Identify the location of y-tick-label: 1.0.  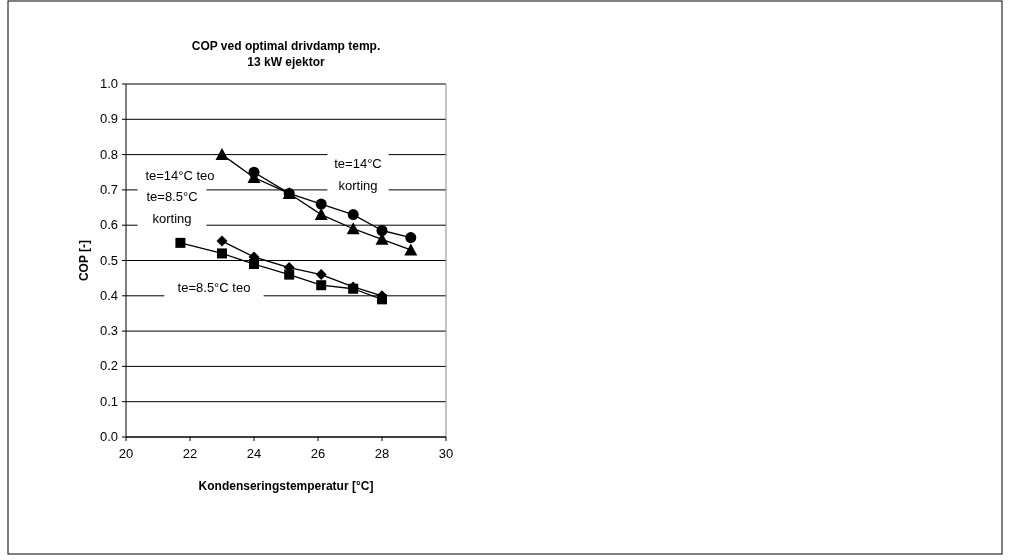
(108, 83).